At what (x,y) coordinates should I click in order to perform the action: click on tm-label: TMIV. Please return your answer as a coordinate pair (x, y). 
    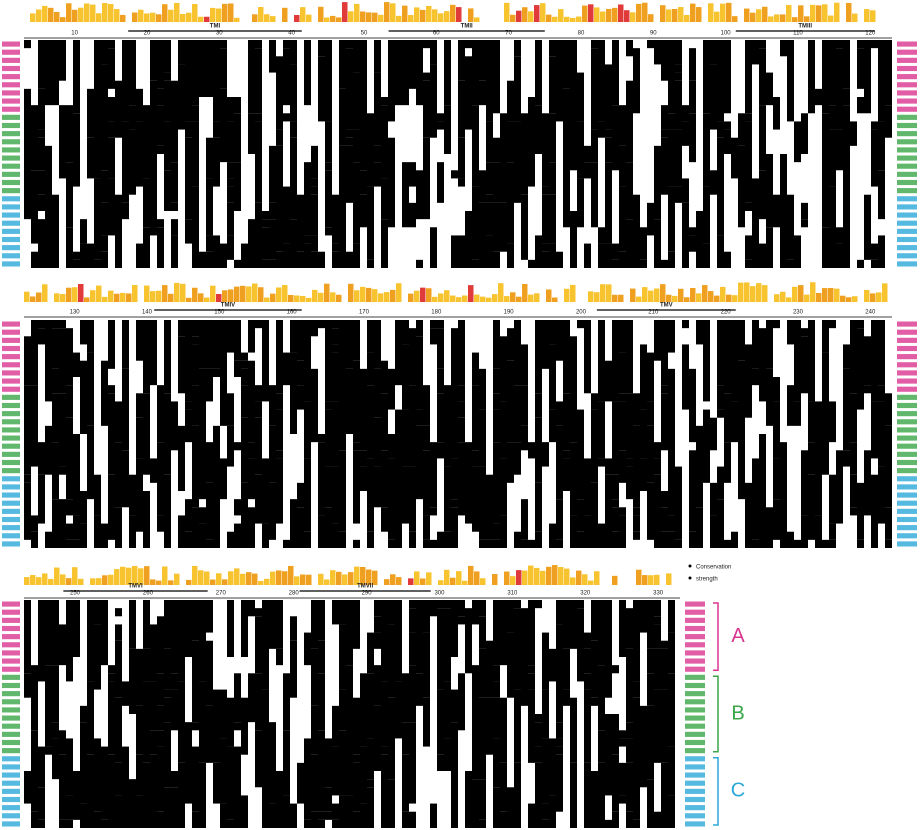
    Looking at the image, I should click on (228, 306).